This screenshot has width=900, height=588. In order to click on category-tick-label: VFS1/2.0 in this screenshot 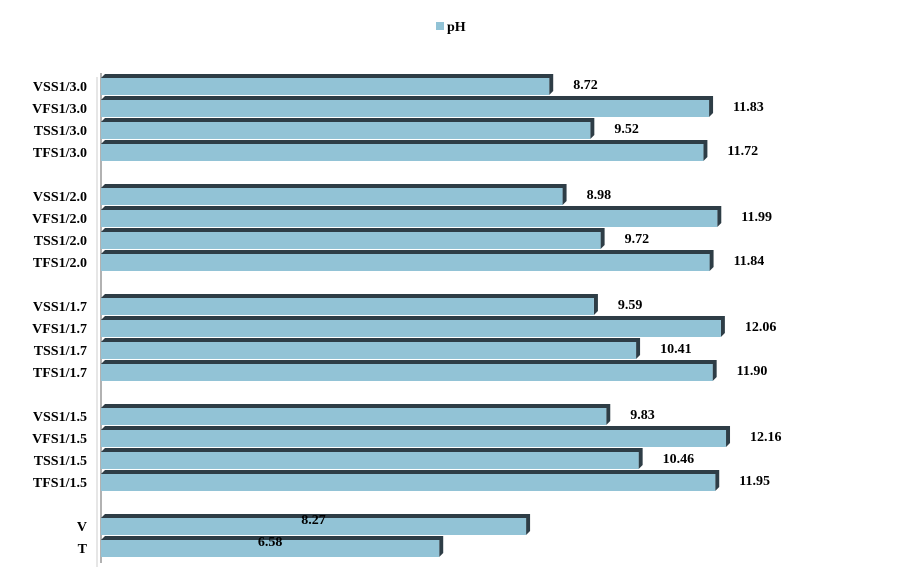, I will do `click(59, 219)`.